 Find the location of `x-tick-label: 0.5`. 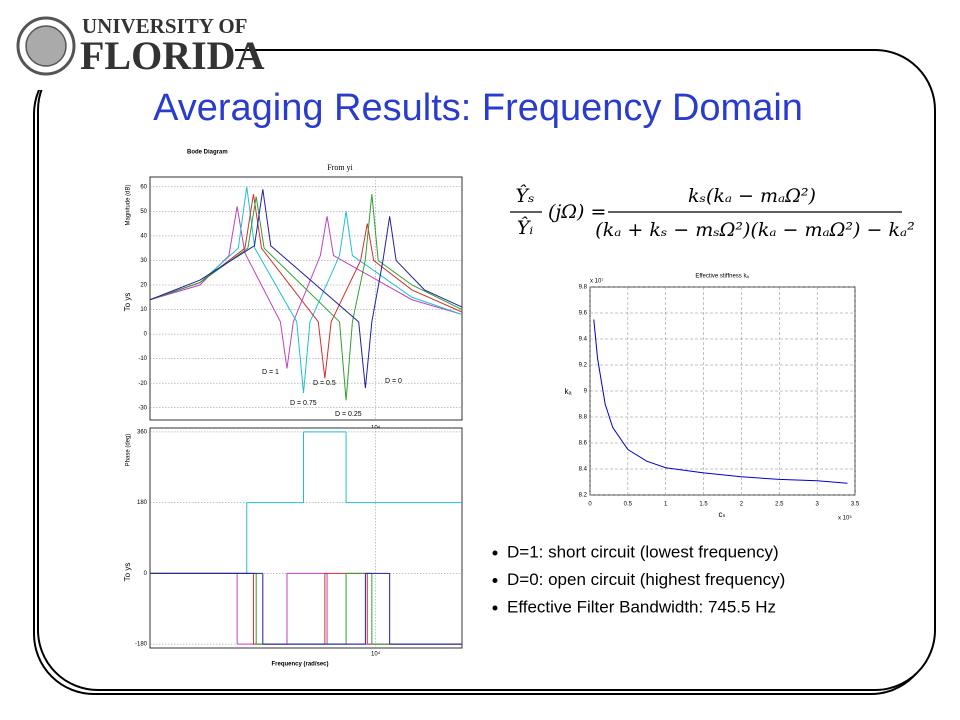

x-tick-label: 0.5 is located at coordinates (628, 505).